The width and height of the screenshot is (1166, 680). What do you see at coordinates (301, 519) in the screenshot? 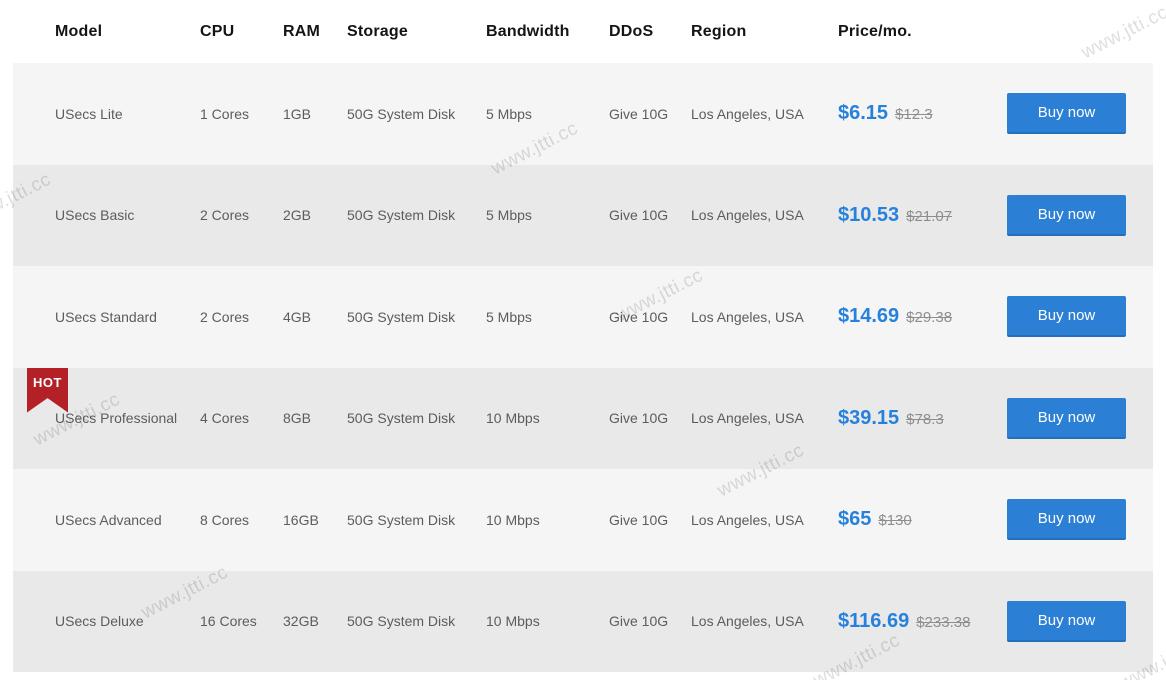
I see `cell-ram: 16GB` at bounding box center [301, 519].